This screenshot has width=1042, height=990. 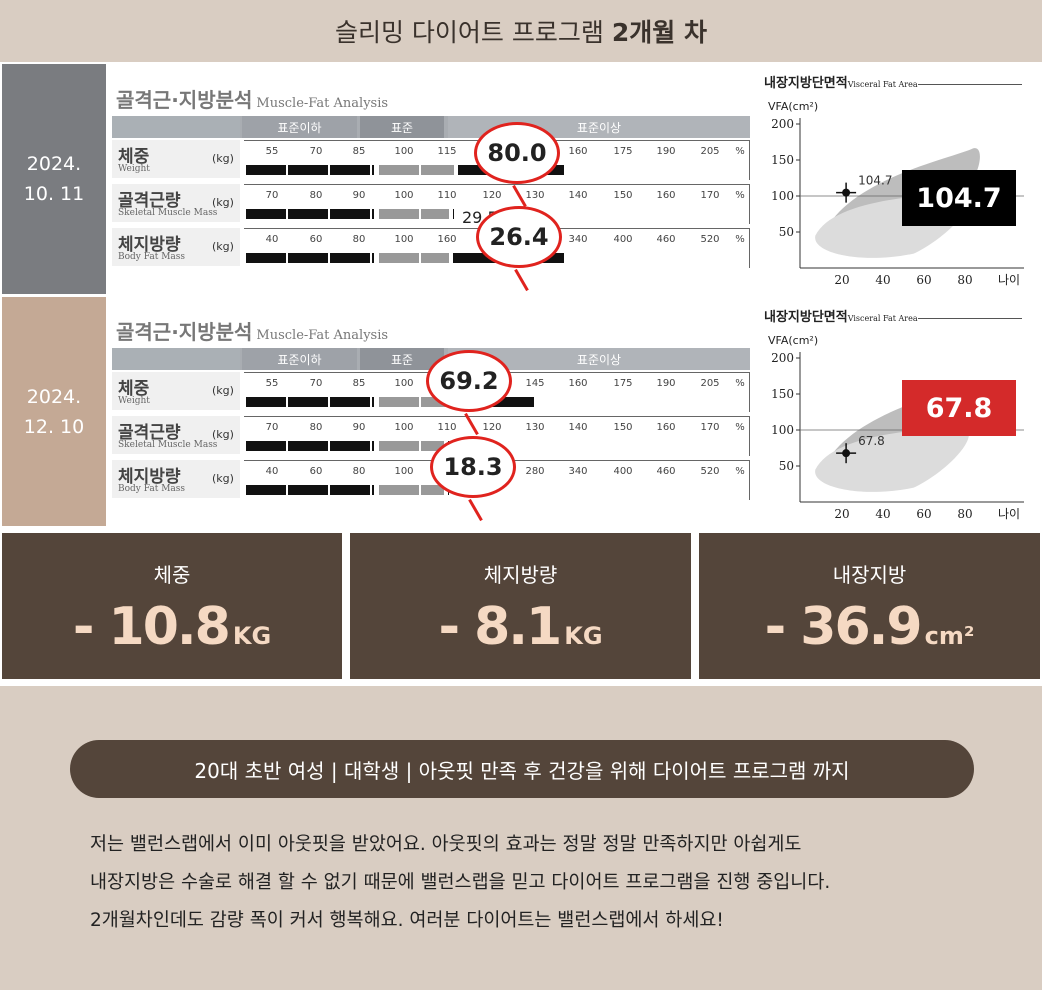 I want to click on vfa-ytick-label: 100, so click(x=782, y=196).